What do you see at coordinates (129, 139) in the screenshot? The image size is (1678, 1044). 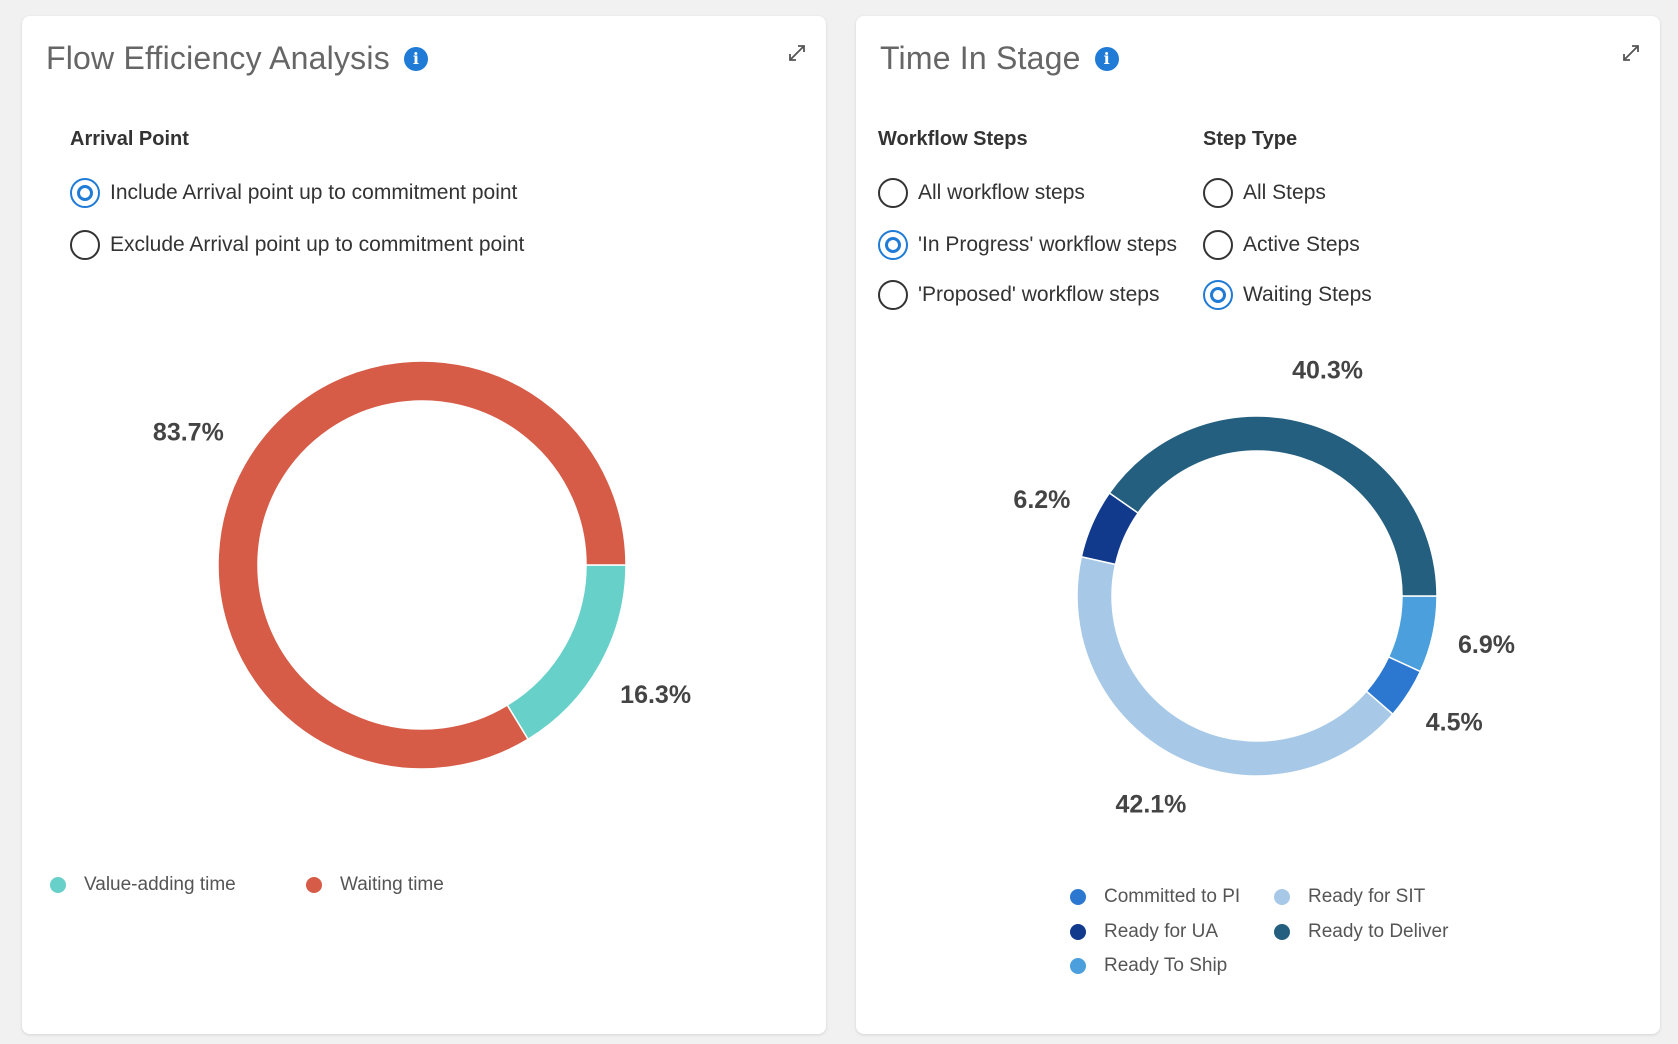 I see `arrival-point-label: Arrival Point` at bounding box center [129, 139].